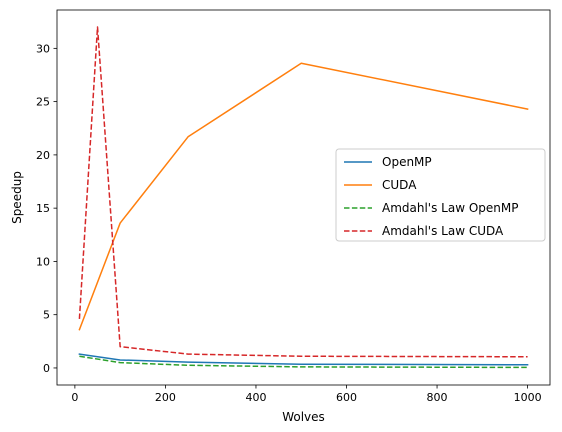  Describe the element at coordinates (43, 102) in the screenshot. I see `y-tick-label: 25` at that location.